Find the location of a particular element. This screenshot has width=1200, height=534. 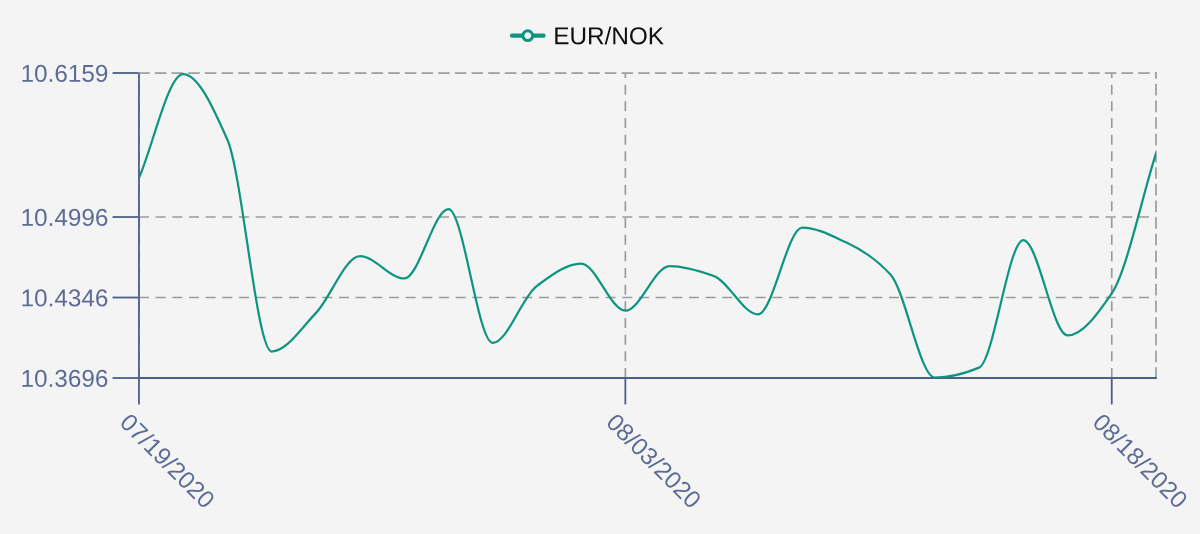

y-tick-label: 10.6159 is located at coordinates (65, 73).